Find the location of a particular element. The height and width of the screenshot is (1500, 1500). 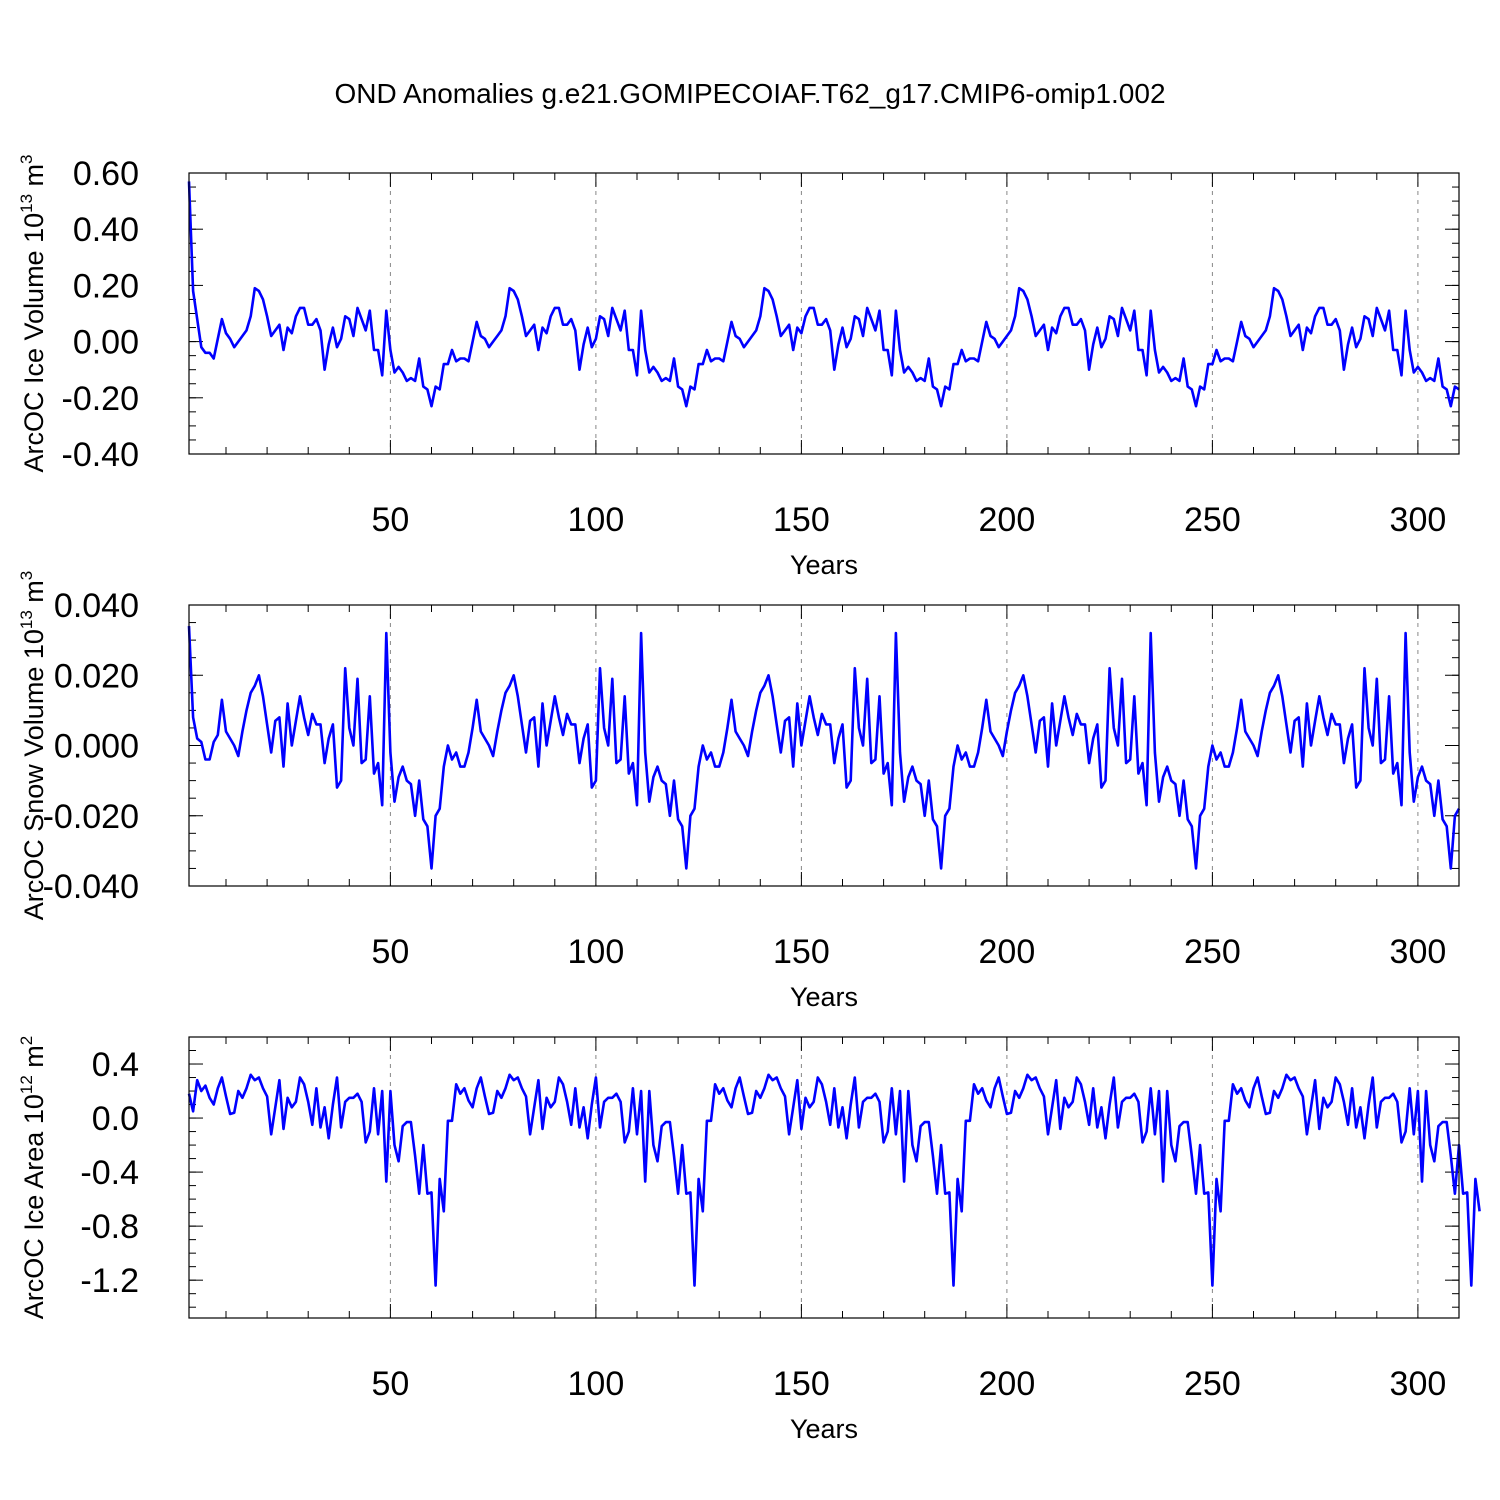

y-axis-title-text: ArcOC Ice Area 10 is located at coordinates (34, 1206).